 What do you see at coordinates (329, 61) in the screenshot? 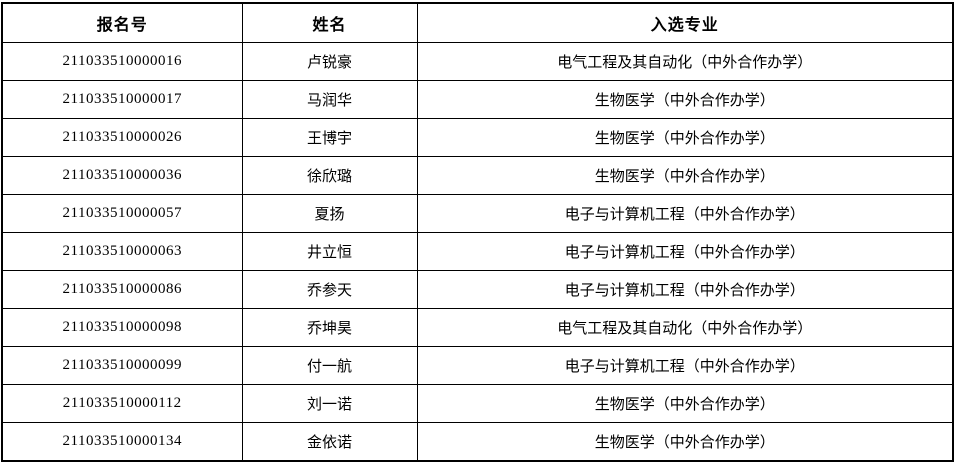
I see `name-cell: 卢锐豪` at bounding box center [329, 61].